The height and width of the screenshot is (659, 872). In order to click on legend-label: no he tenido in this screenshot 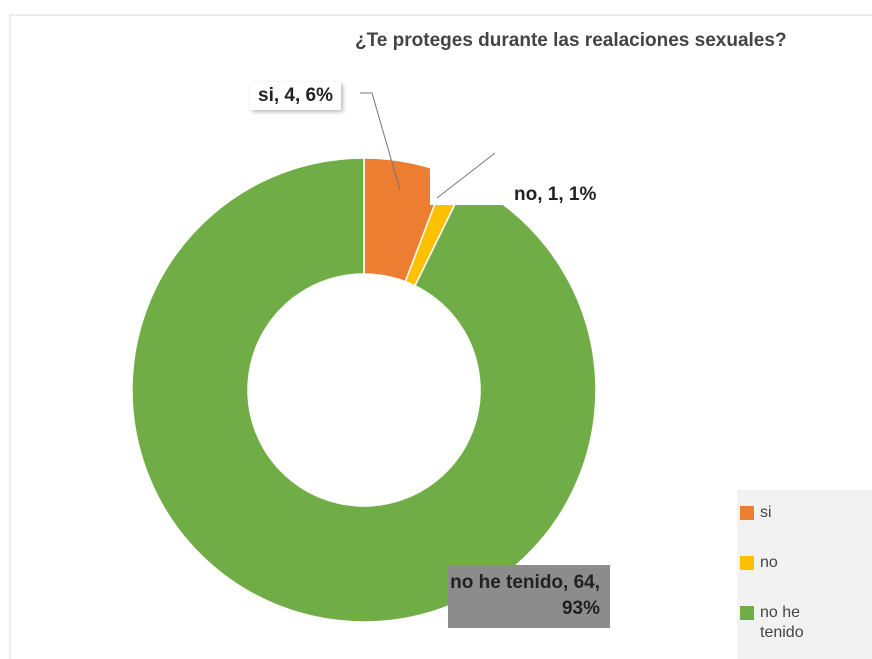, I will do `click(782, 622)`.